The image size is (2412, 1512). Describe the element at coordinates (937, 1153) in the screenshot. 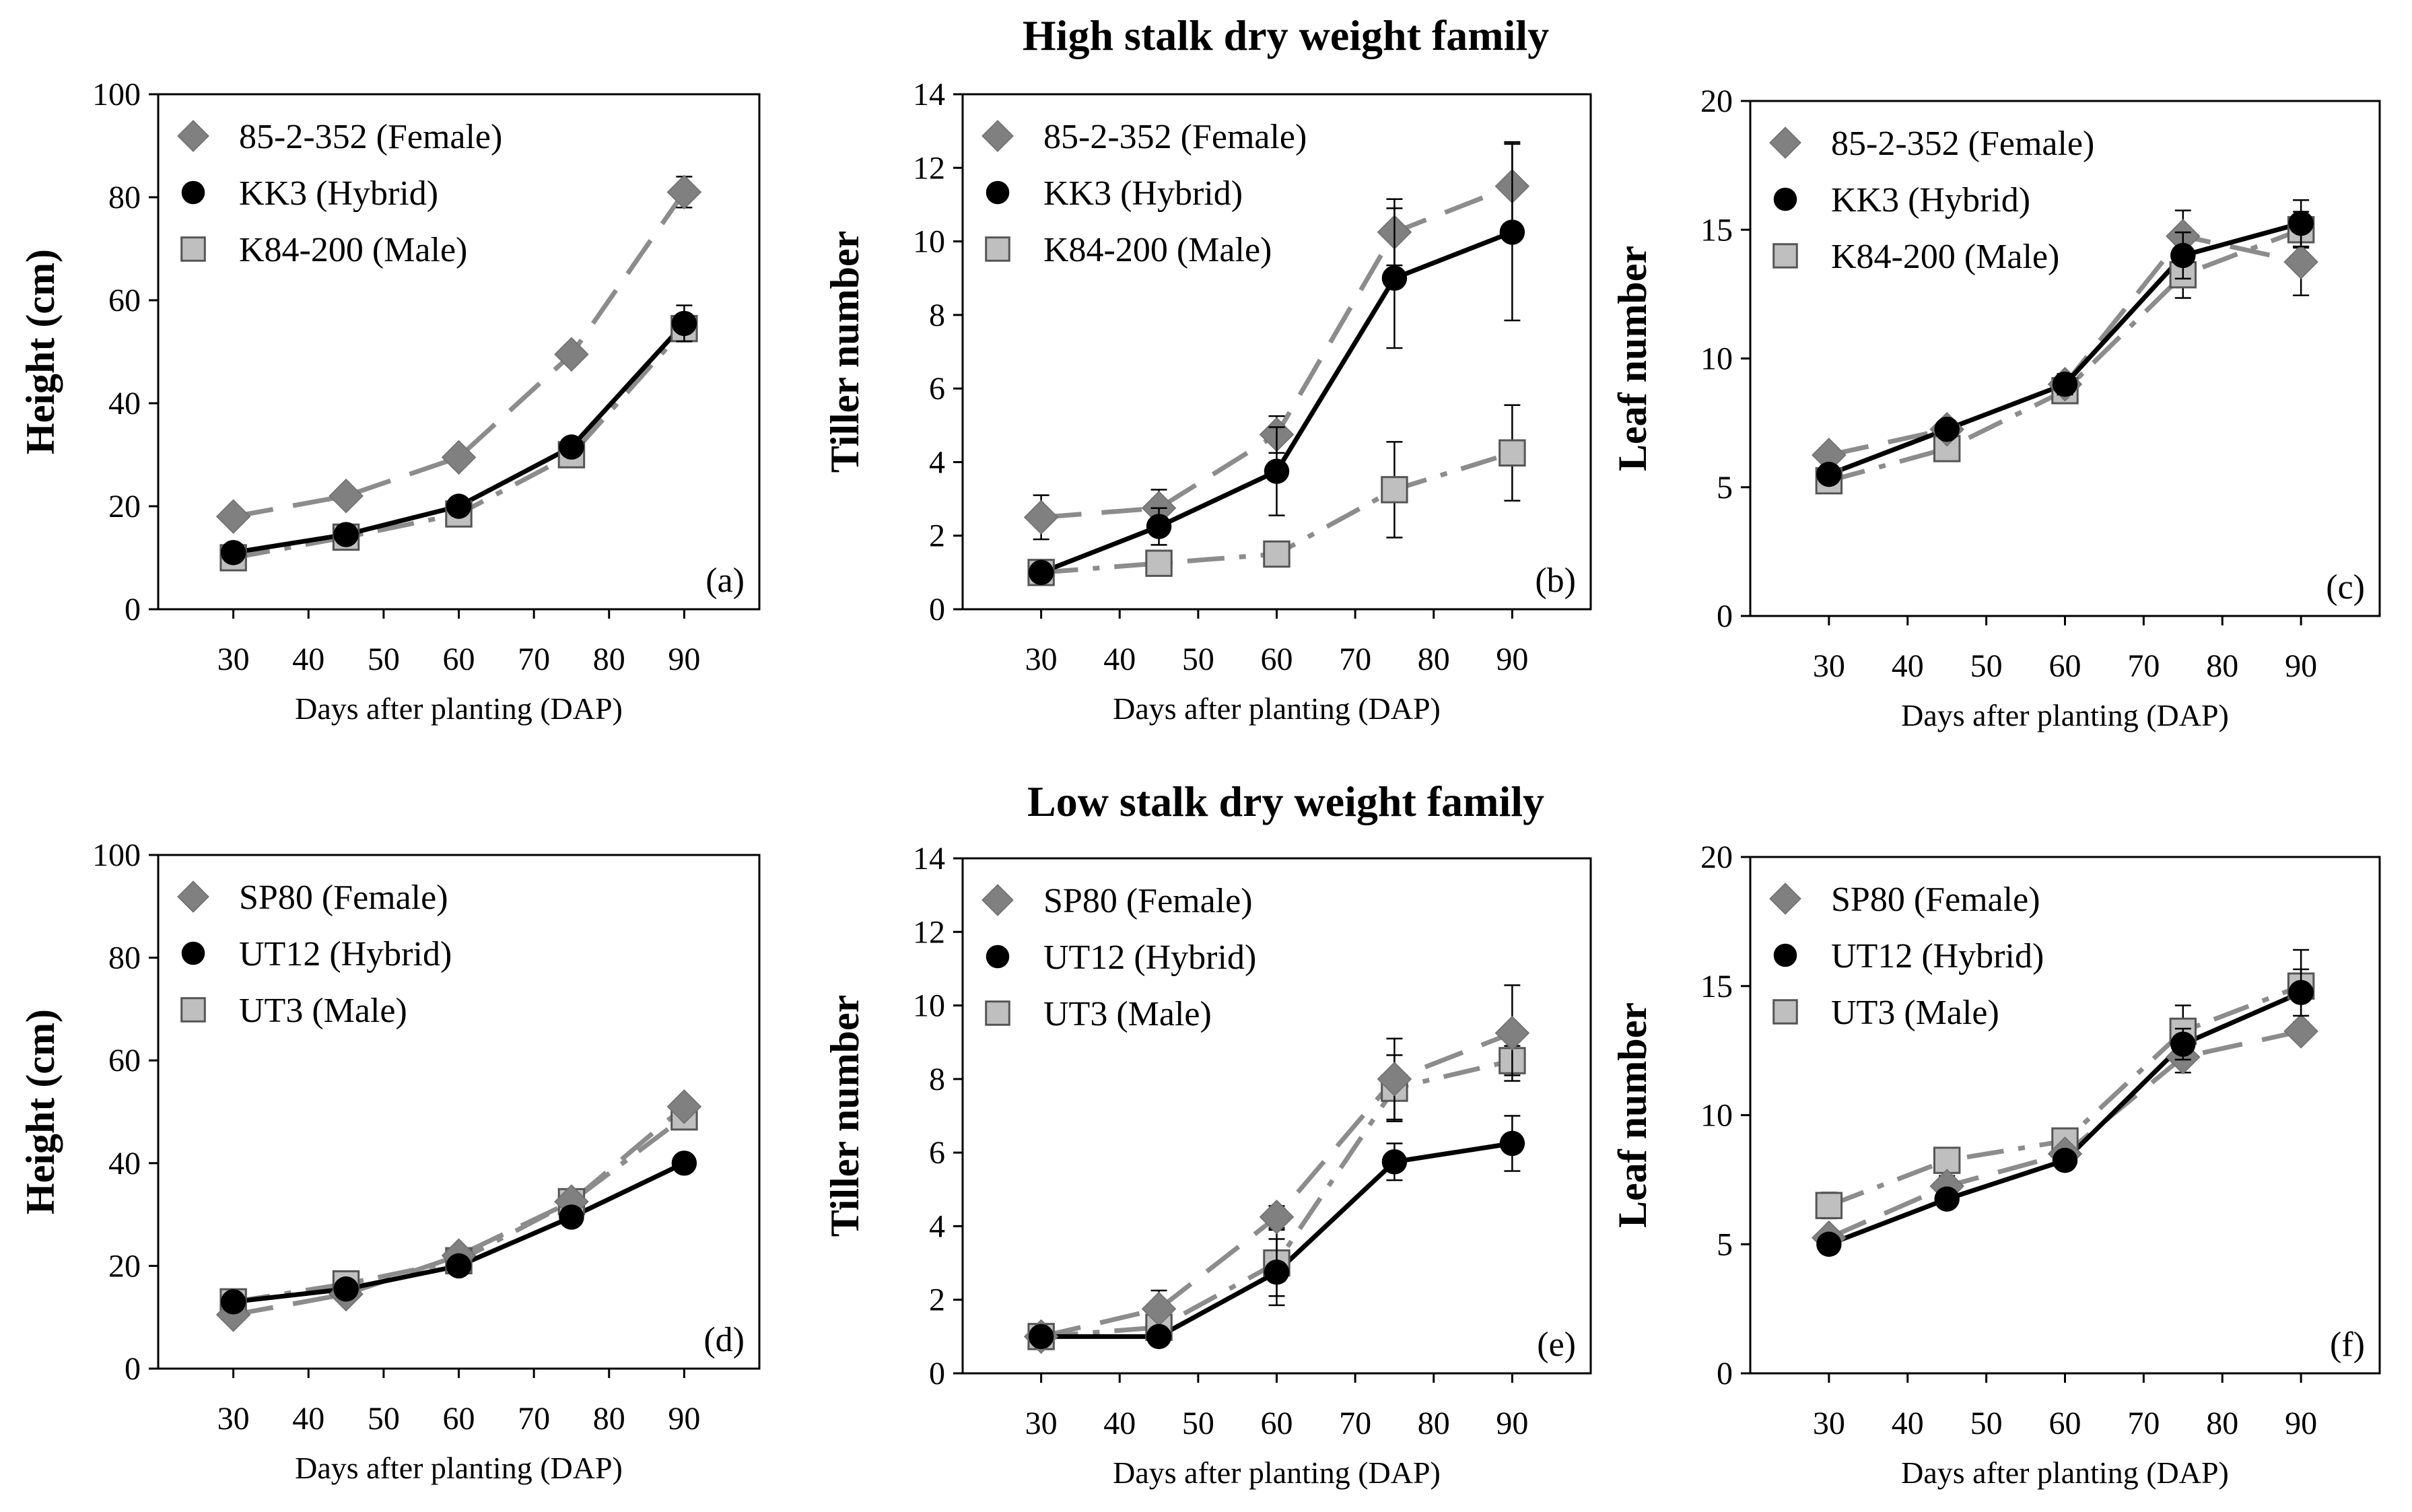

I see `y-tick-label: 6` at that location.